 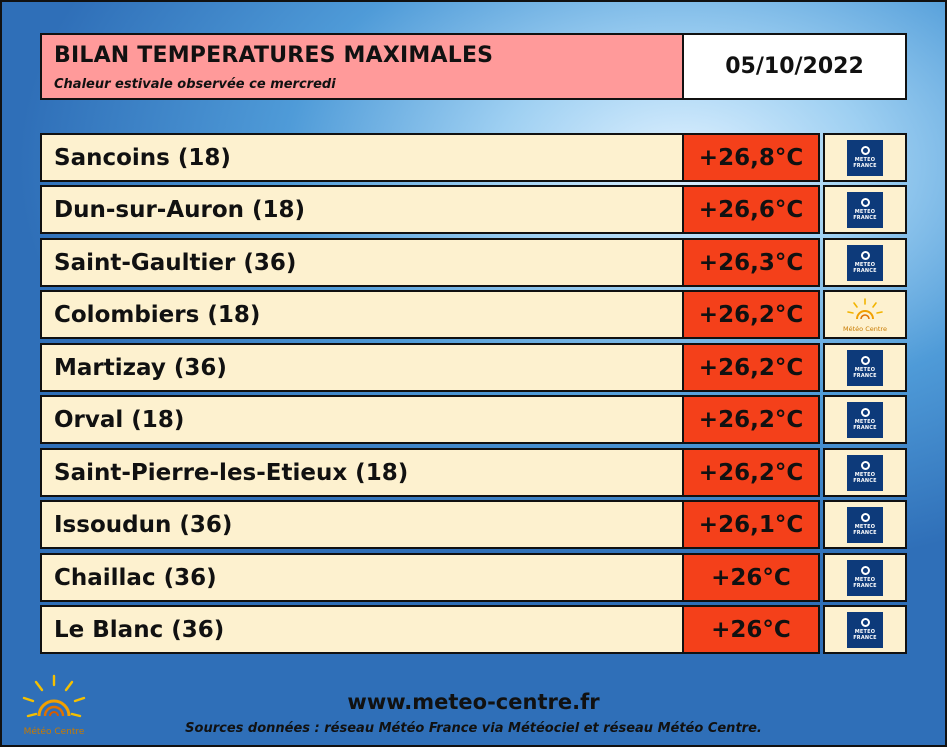 I want to click on website-url: www.meteo-centre.fr, so click(x=473, y=702).